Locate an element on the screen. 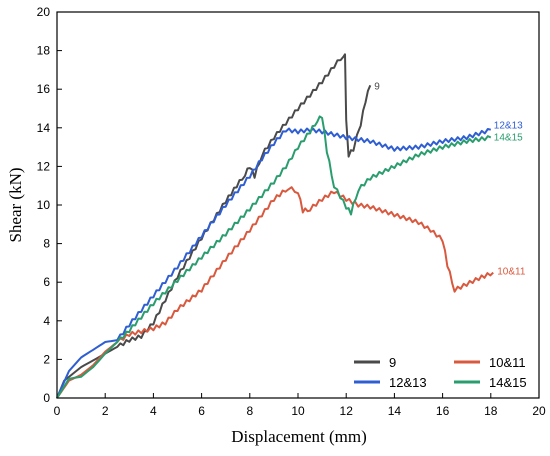 Image resolution: width=550 pixels, height=456 pixels. x-tick-label: 6 is located at coordinates (201, 411).